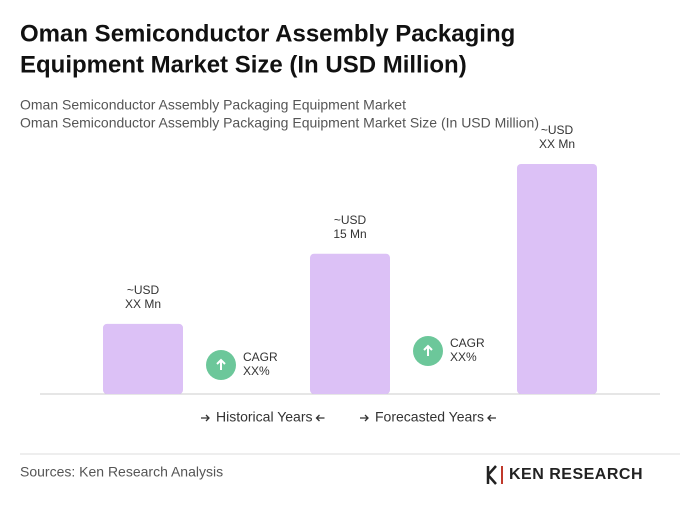 This screenshot has height=520, width=700. What do you see at coordinates (264, 417) in the screenshot?
I see `legend-label: Historical Years` at bounding box center [264, 417].